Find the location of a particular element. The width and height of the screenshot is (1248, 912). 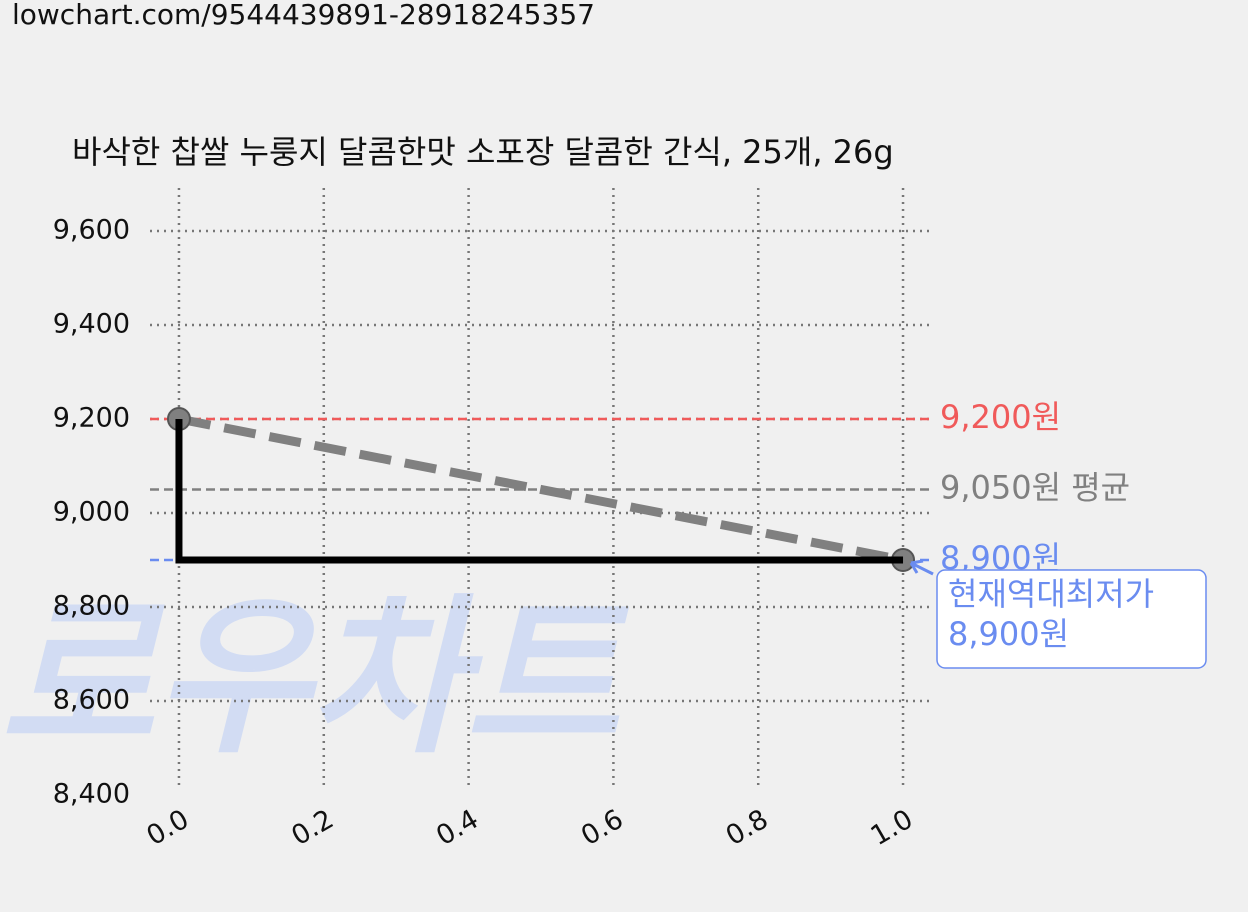

reference-label: 9,200원 is located at coordinates (1000, 417).